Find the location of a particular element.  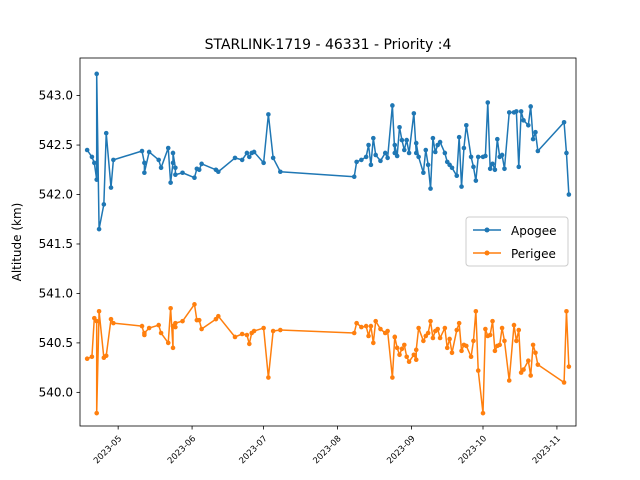

legend-perigee-marker is located at coordinates (487, 253).